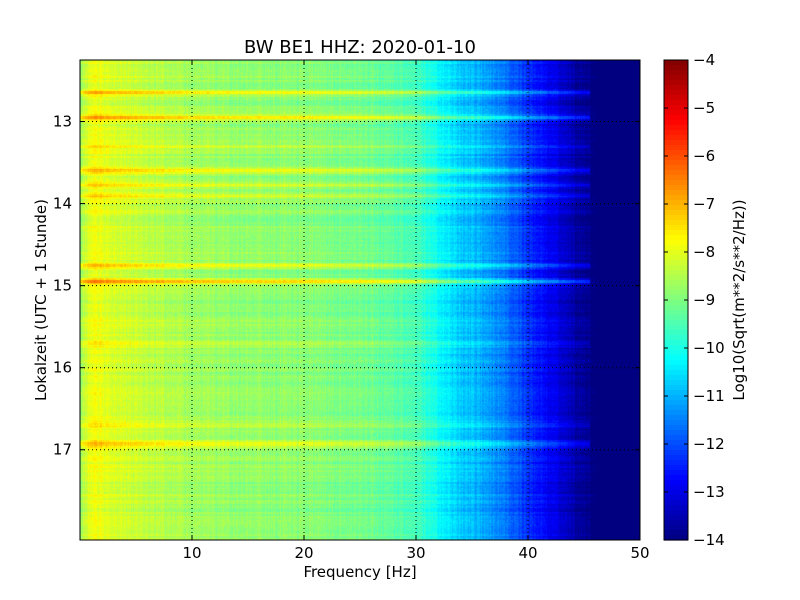 Image resolution: width=800 pixels, height=600 pixels. Describe the element at coordinates (704, 156) in the screenshot. I see `colorbar-tick-label: −6` at that location.